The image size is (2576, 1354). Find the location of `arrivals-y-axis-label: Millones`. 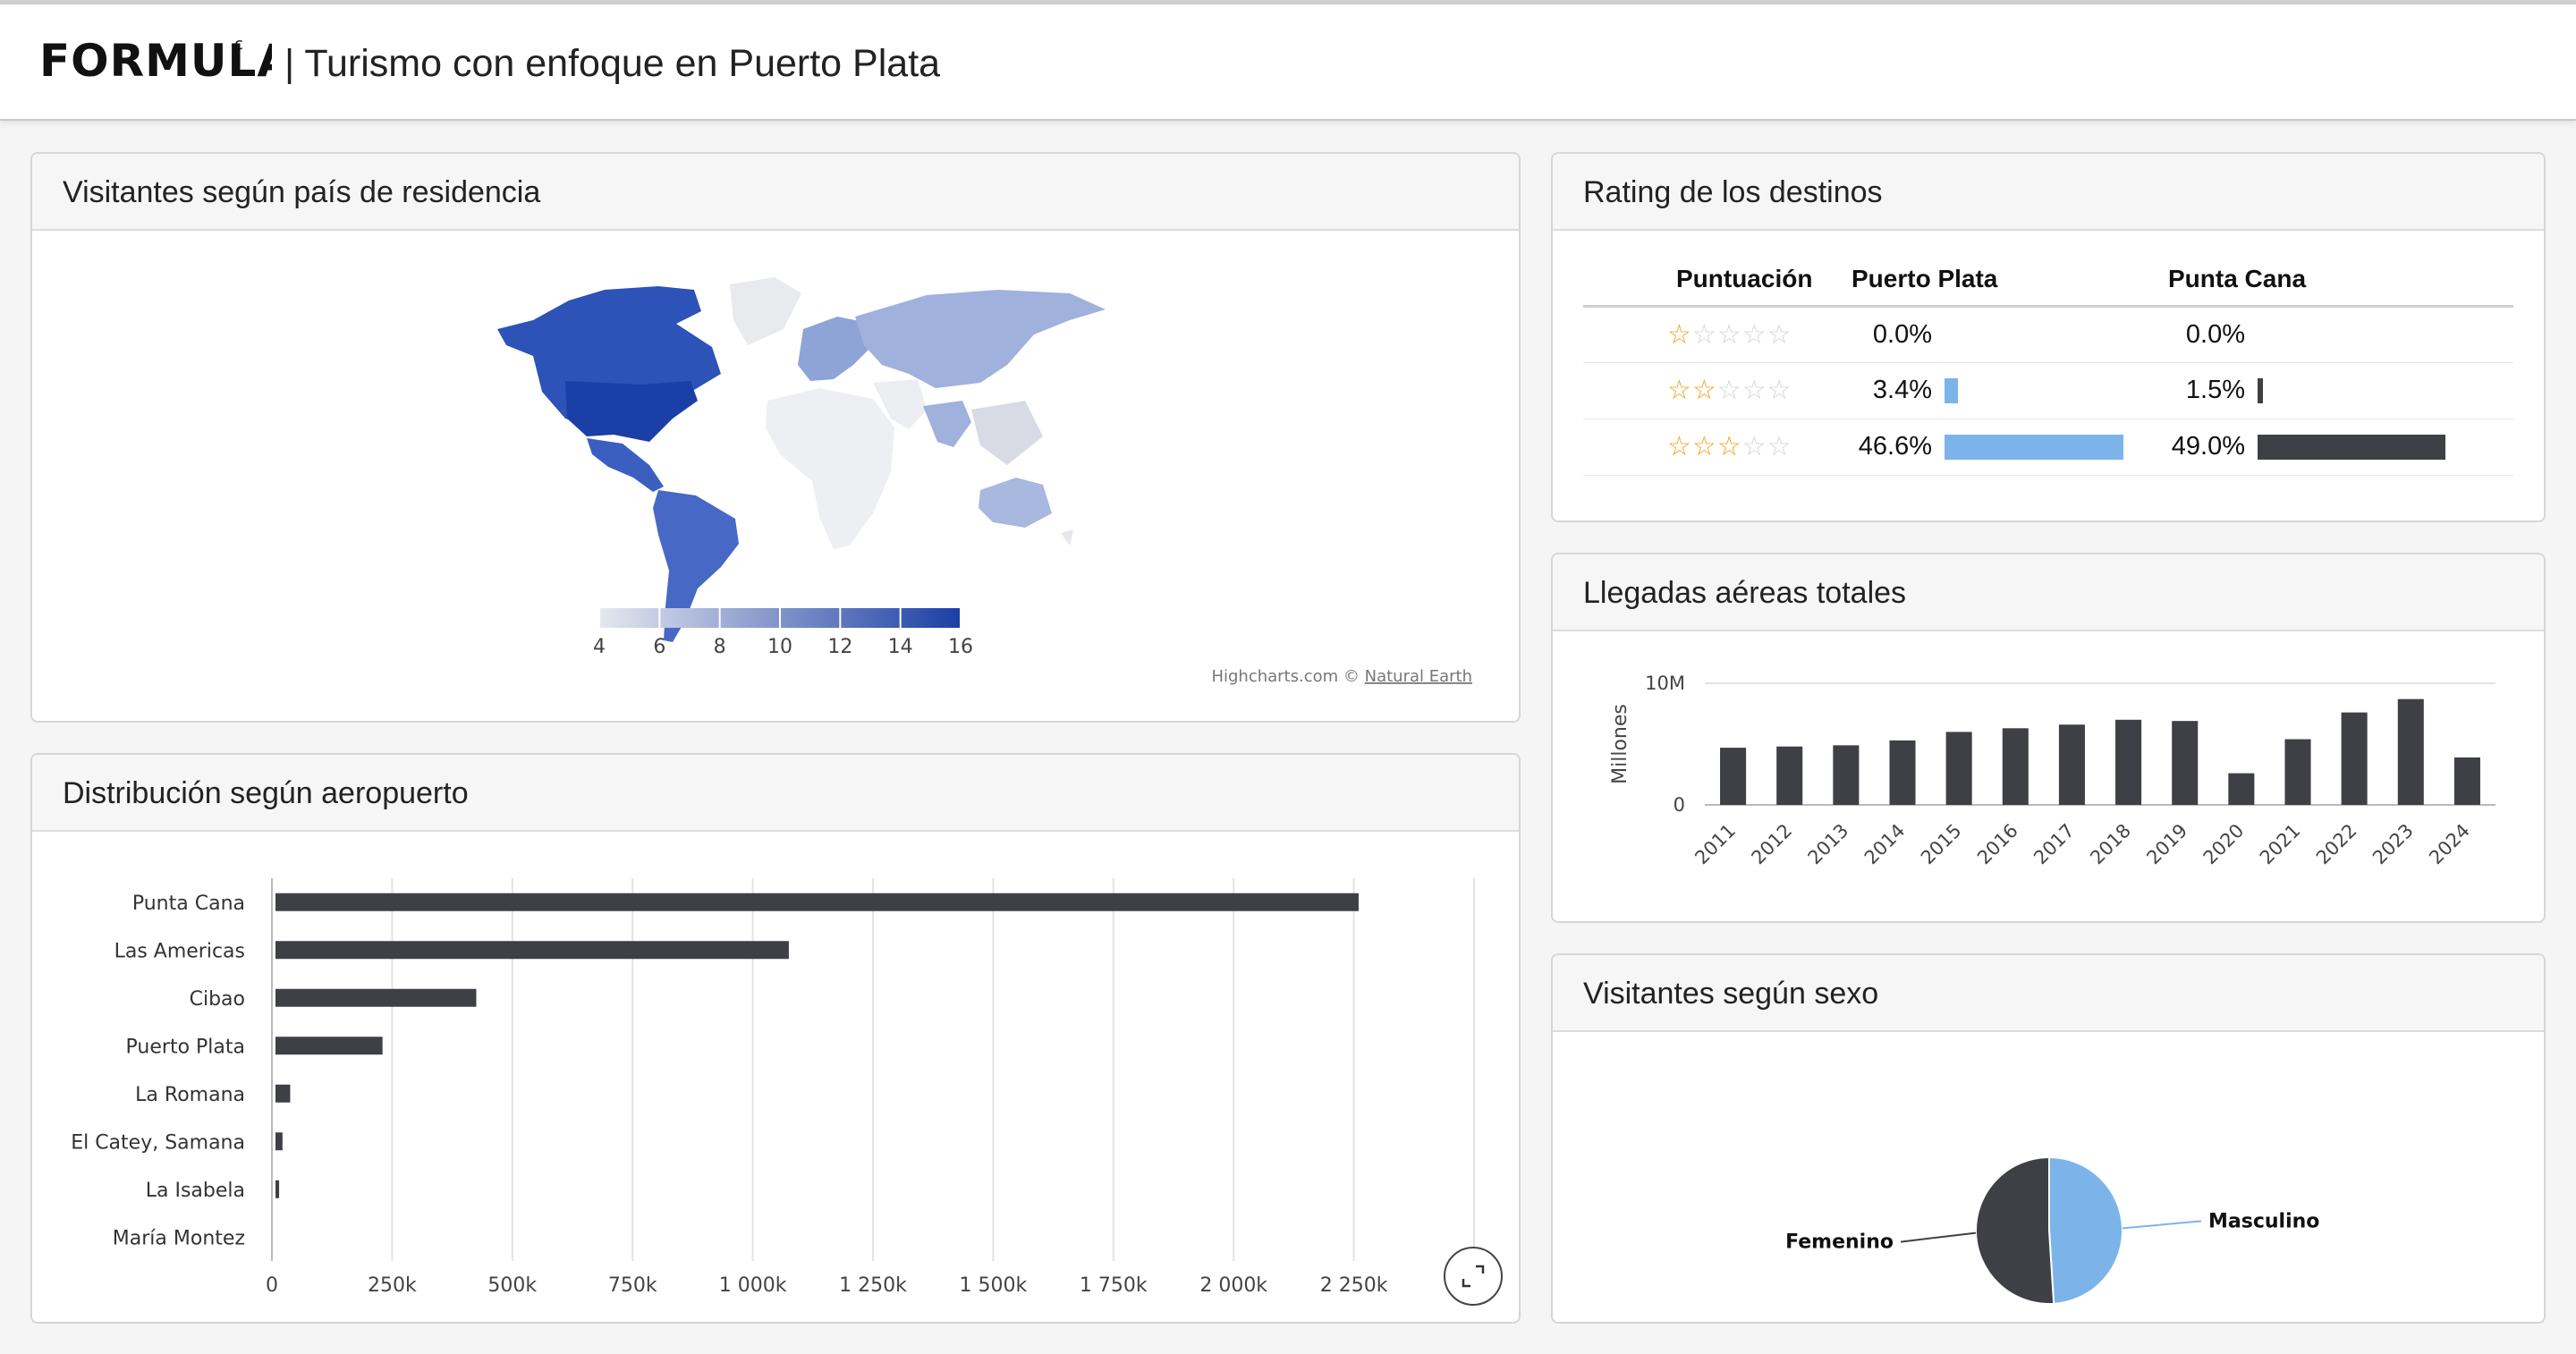

arrivals-y-axis-label: Millones is located at coordinates (1620, 744).